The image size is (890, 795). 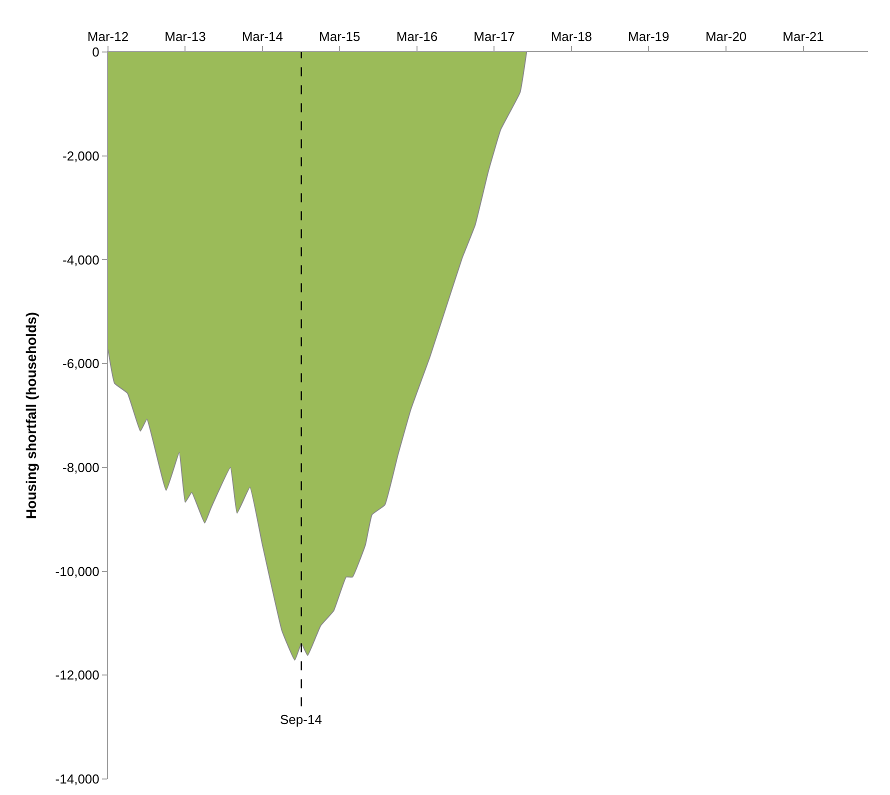 What do you see at coordinates (263, 36) in the screenshot?
I see `x-tick-label: Mar-14` at bounding box center [263, 36].